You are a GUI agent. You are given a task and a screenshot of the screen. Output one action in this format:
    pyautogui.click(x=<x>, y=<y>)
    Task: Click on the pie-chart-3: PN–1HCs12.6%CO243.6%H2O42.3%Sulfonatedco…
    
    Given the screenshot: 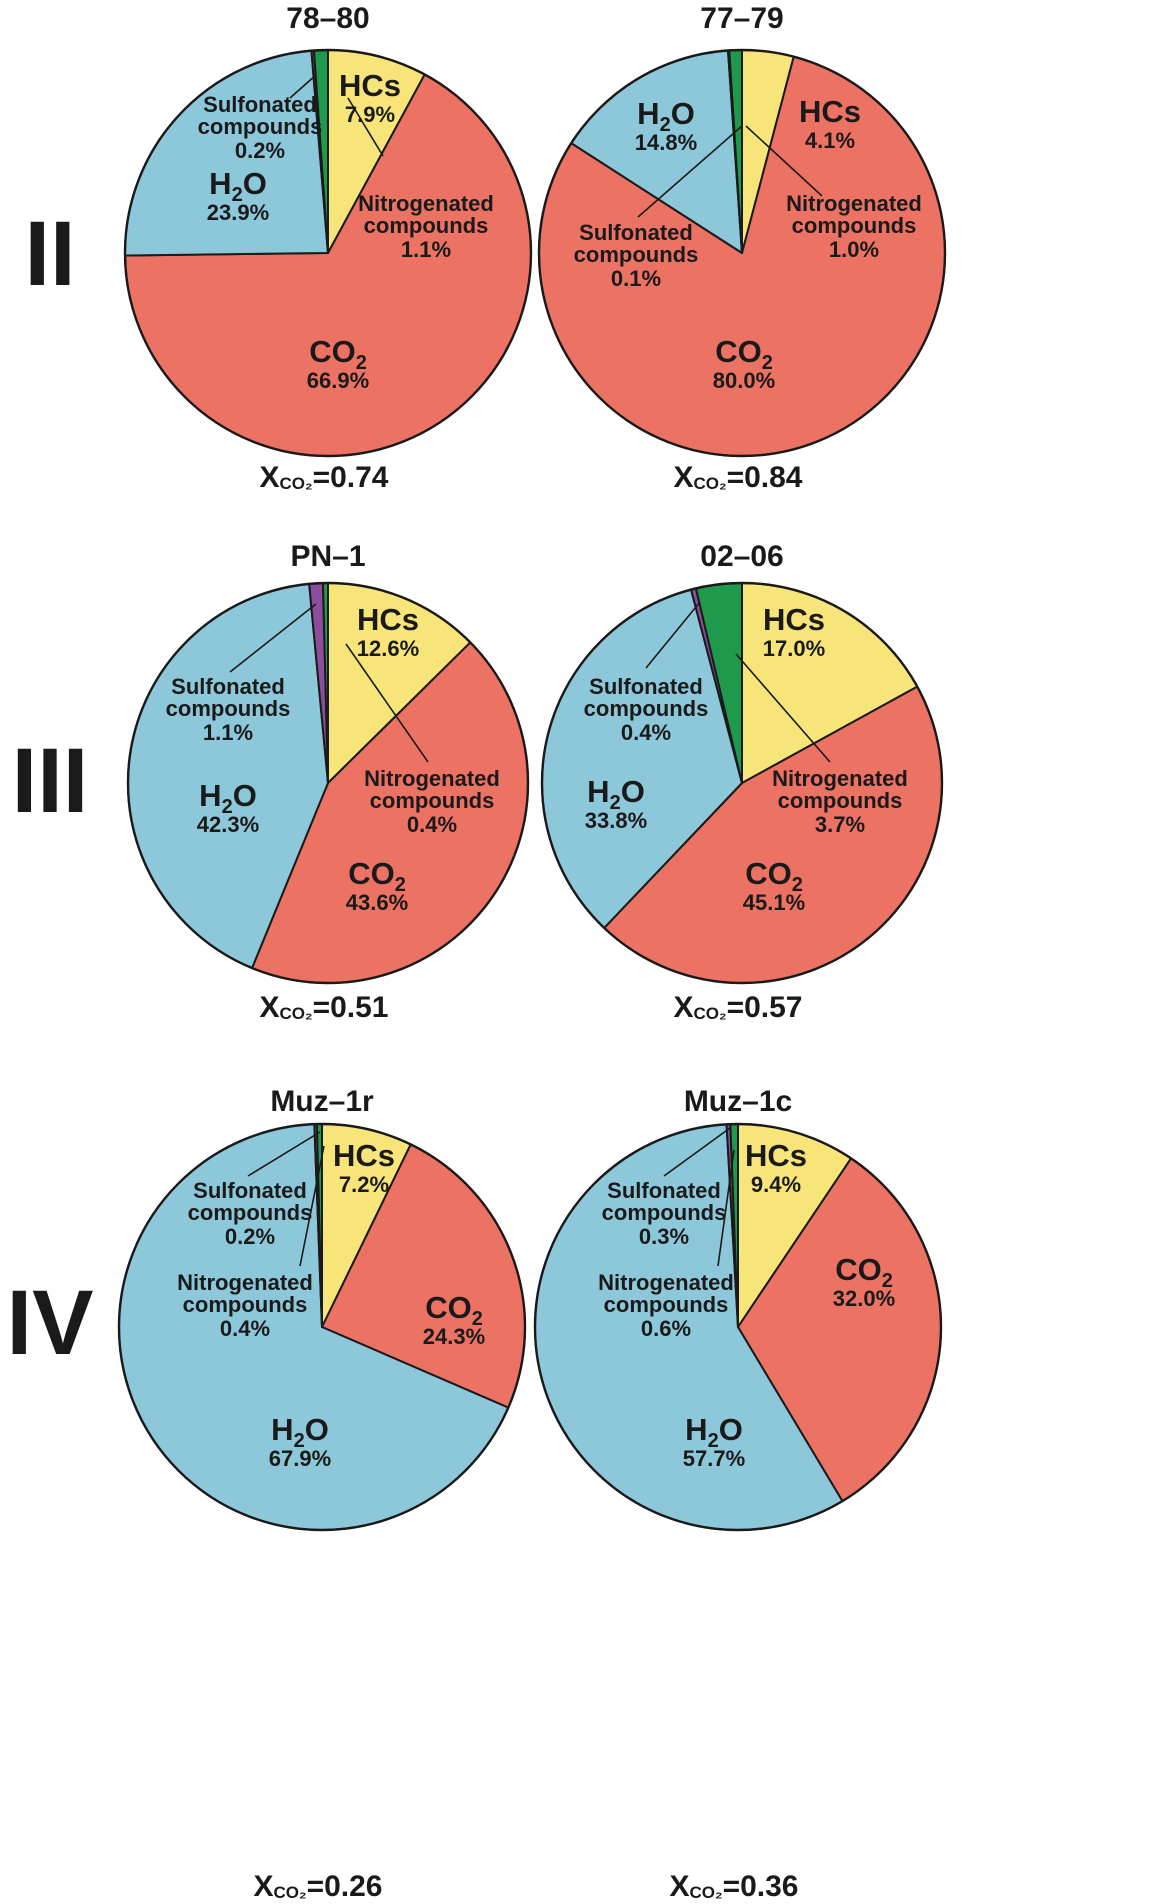 What is the action you would take?
    pyautogui.click(x=328, y=782)
    